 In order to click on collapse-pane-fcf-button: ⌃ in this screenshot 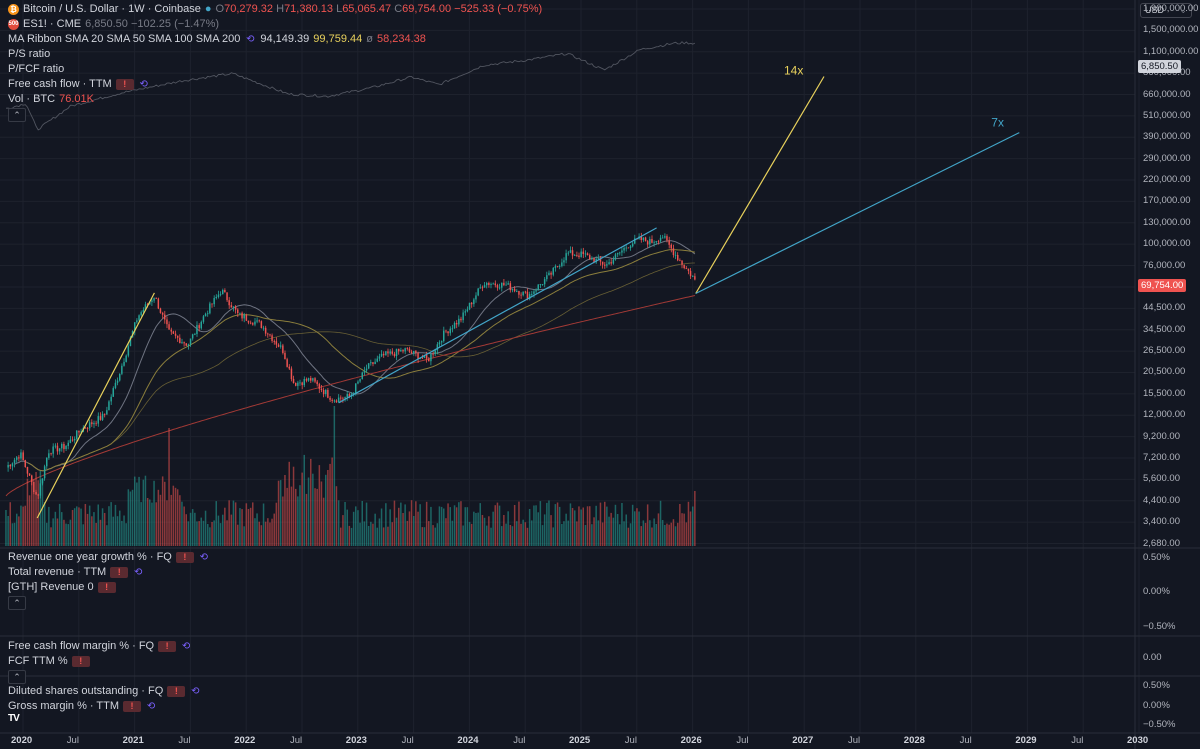, I will do `click(17, 677)`.